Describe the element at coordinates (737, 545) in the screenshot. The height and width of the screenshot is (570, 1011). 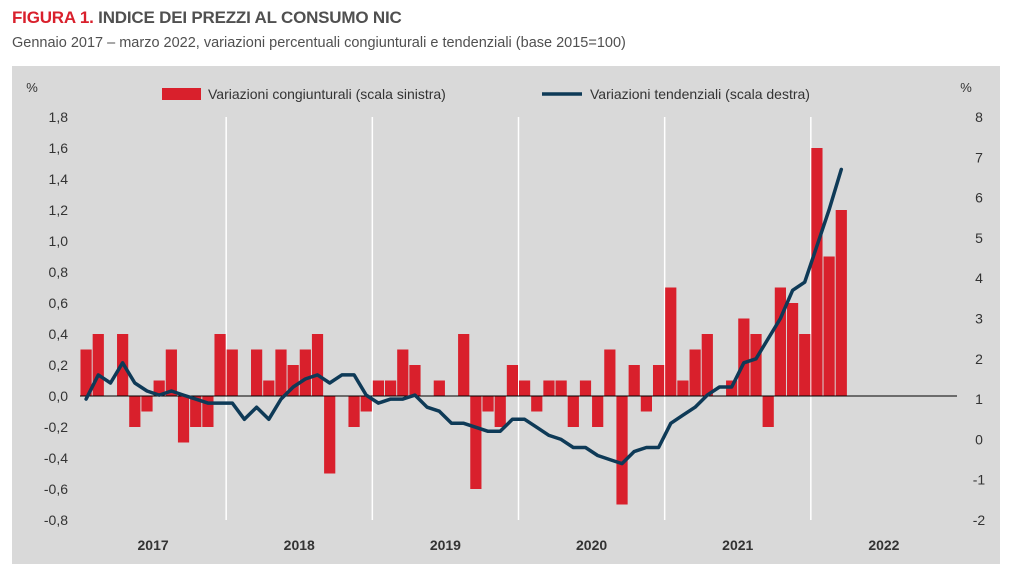
I see `x-category-label: 2021` at that location.